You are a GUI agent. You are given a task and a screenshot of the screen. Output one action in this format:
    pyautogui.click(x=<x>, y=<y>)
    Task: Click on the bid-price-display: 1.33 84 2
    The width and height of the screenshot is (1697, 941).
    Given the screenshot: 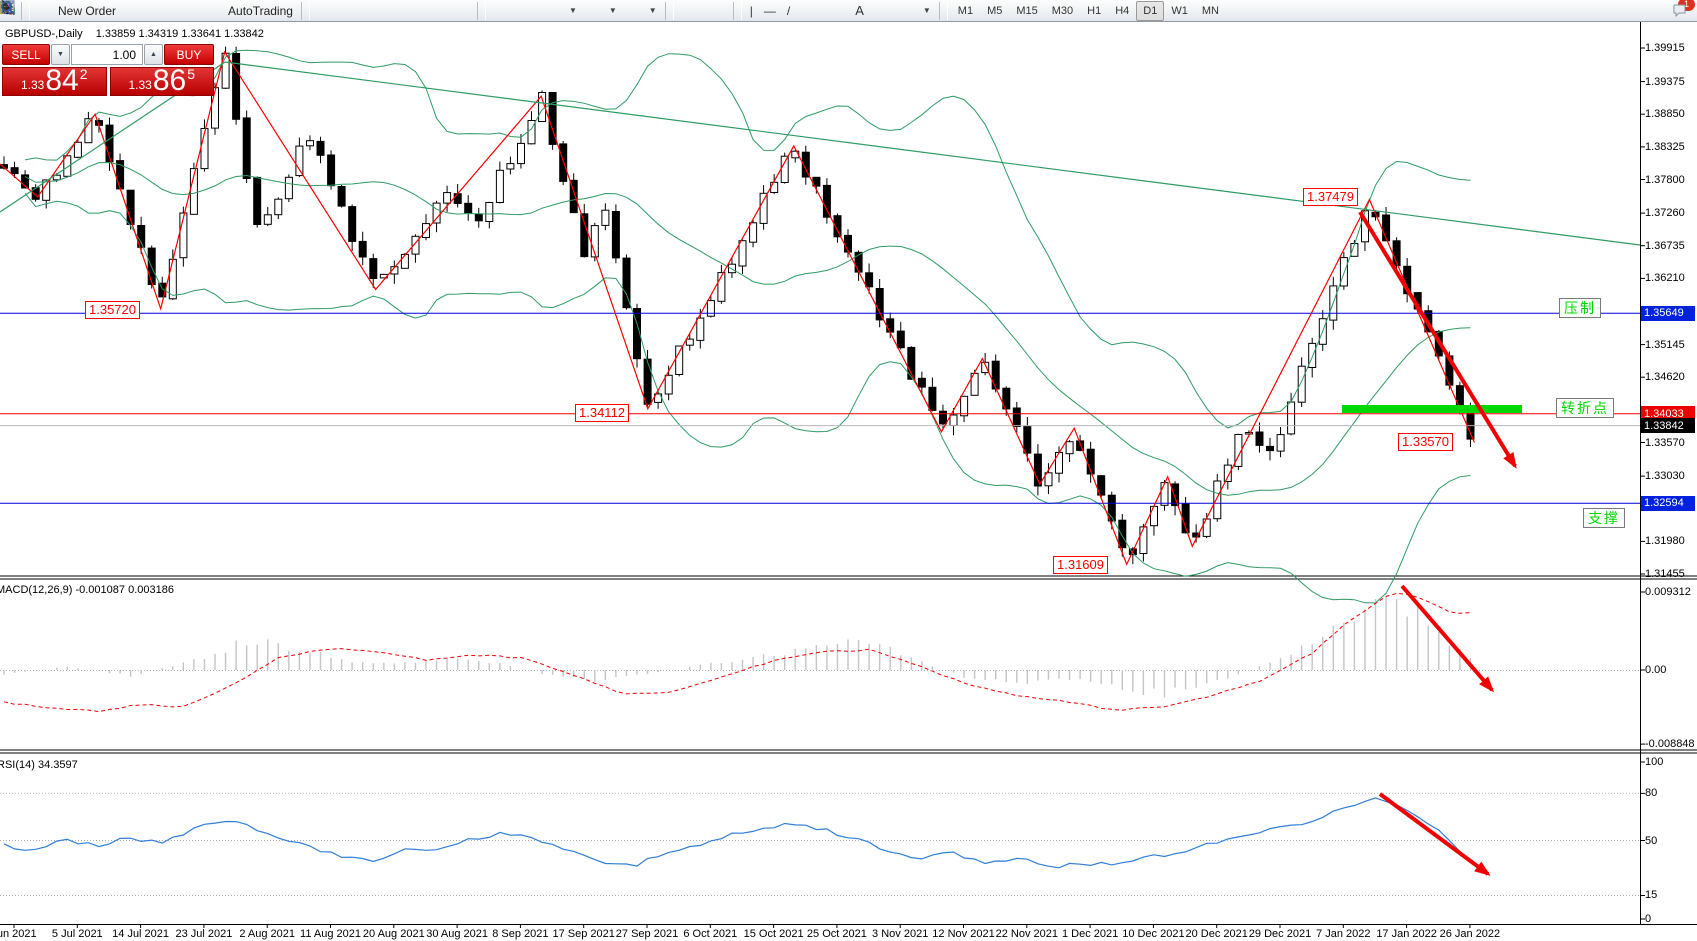 What is the action you would take?
    pyautogui.click(x=54, y=81)
    